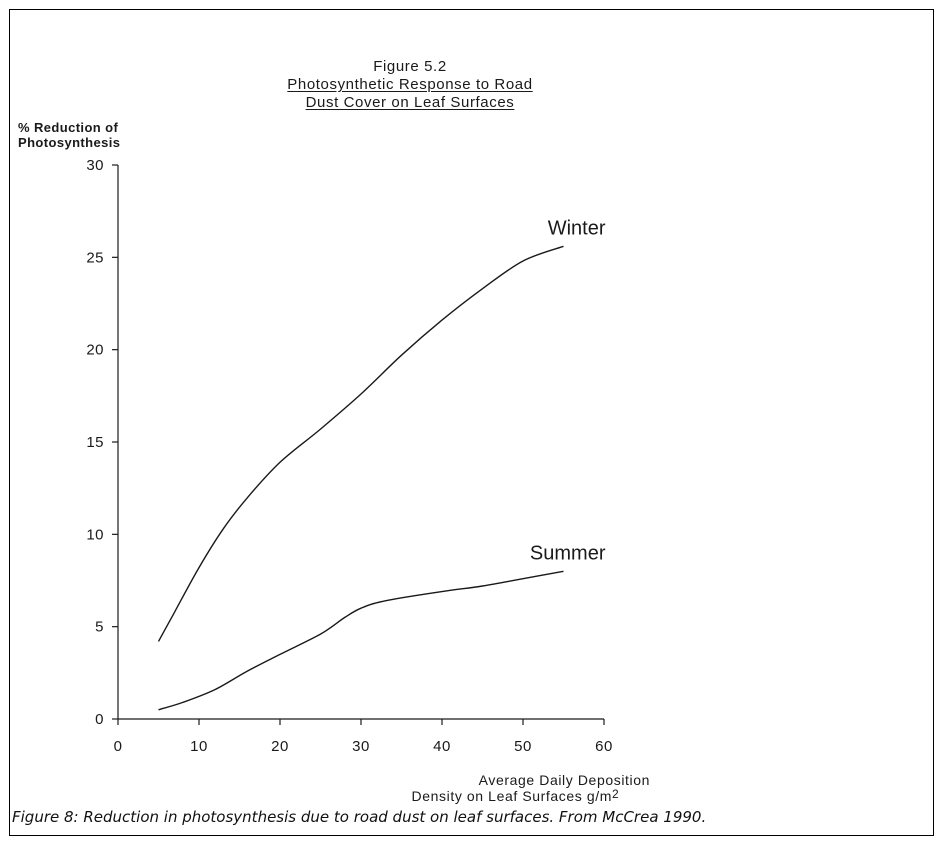 This screenshot has height=846, width=946. What do you see at coordinates (361, 746) in the screenshot?
I see `x-tick-label-30: 30` at bounding box center [361, 746].